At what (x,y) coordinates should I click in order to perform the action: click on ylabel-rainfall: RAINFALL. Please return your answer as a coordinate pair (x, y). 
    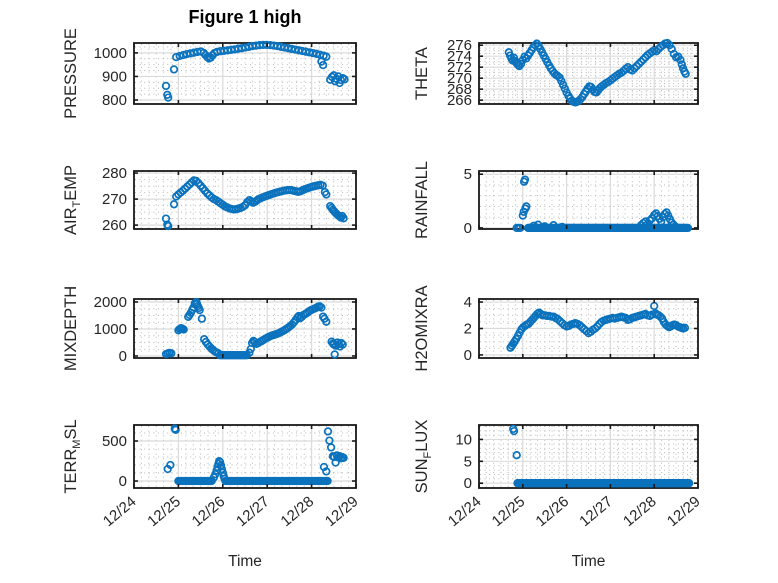
    Looking at the image, I should click on (422, 200).